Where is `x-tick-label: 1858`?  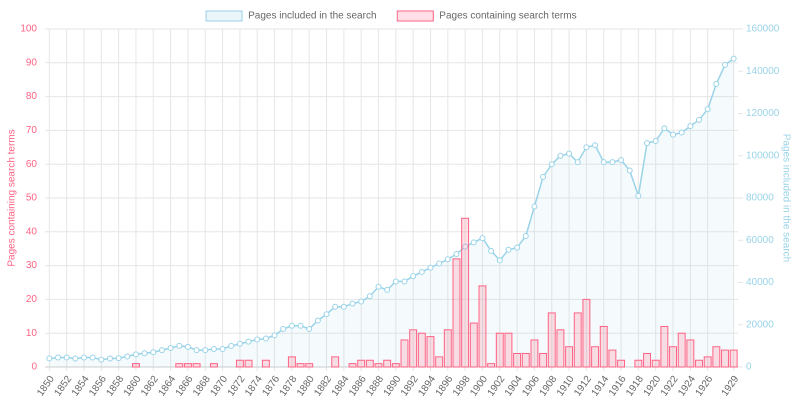
x-tick-label: 1858 is located at coordinates (115, 386).